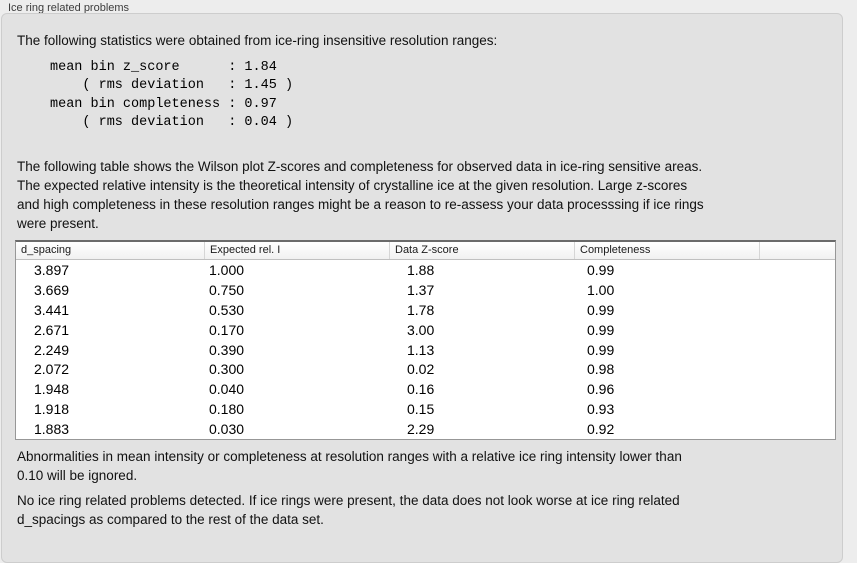 The width and height of the screenshot is (857, 563). I want to click on cell-data-z-score: 1.78, so click(421, 309).